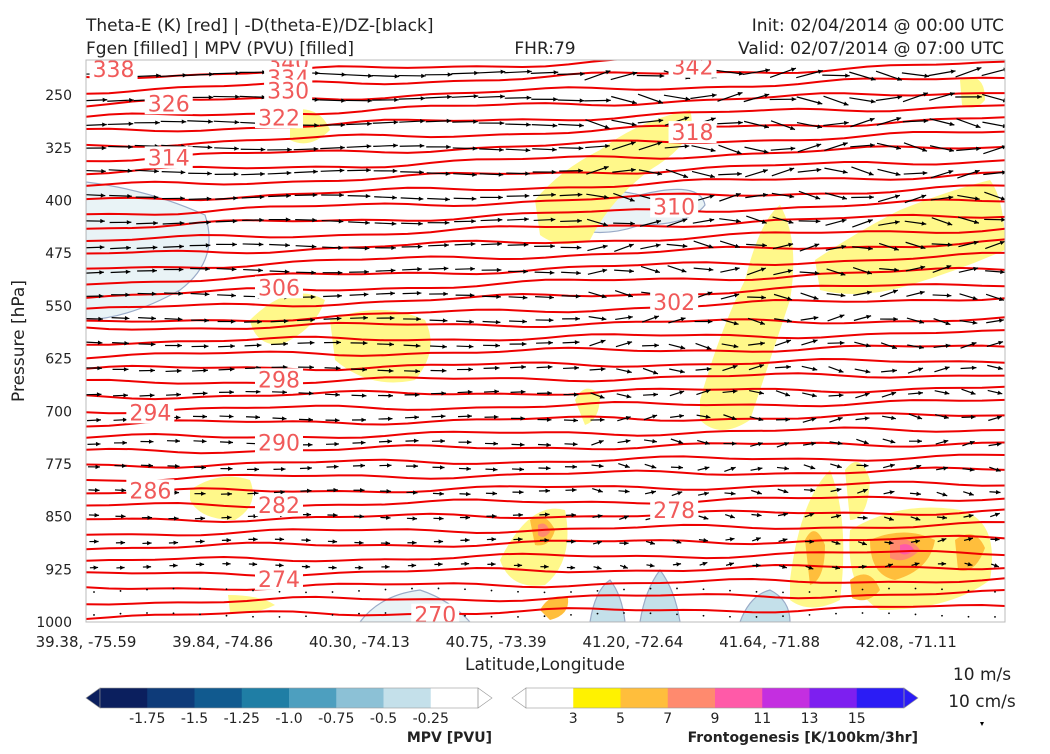 The image size is (1050, 754). What do you see at coordinates (762, 719) in the screenshot?
I see `colorbar-tick: 11` at bounding box center [762, 719].